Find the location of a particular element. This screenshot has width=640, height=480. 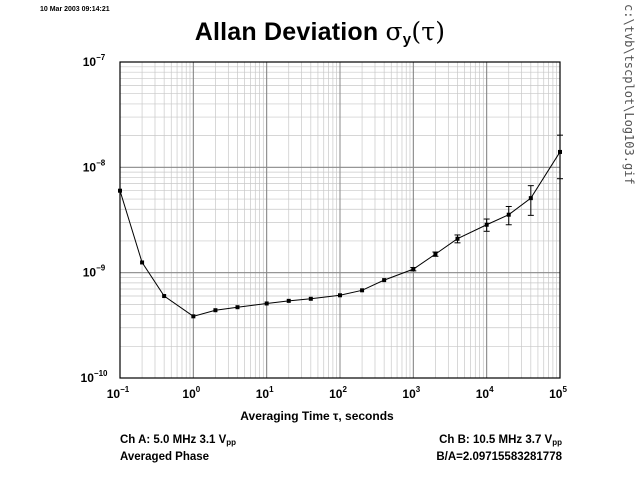

x-tick-label: 10³ is located at coordinates (411, 393).